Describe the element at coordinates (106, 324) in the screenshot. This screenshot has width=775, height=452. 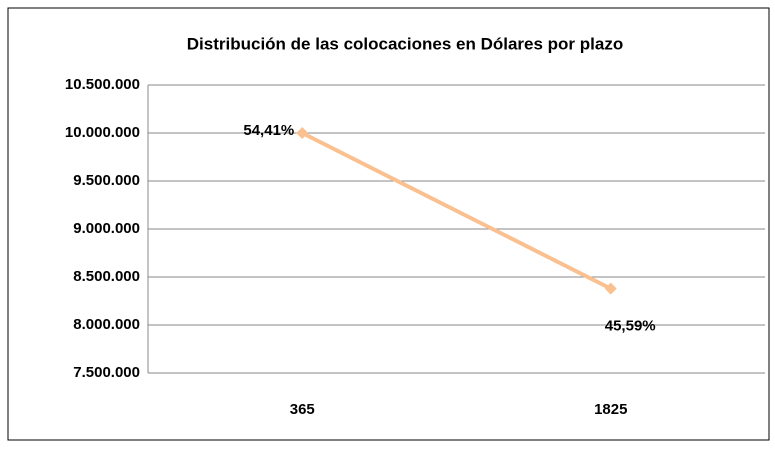
I see `y-tick-label: 8.000.000` at that location.